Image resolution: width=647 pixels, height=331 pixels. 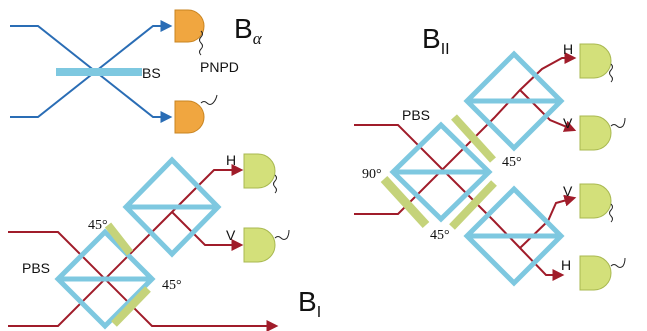 I want to click on waveplate-II-lower, so click(x=473, y=205).